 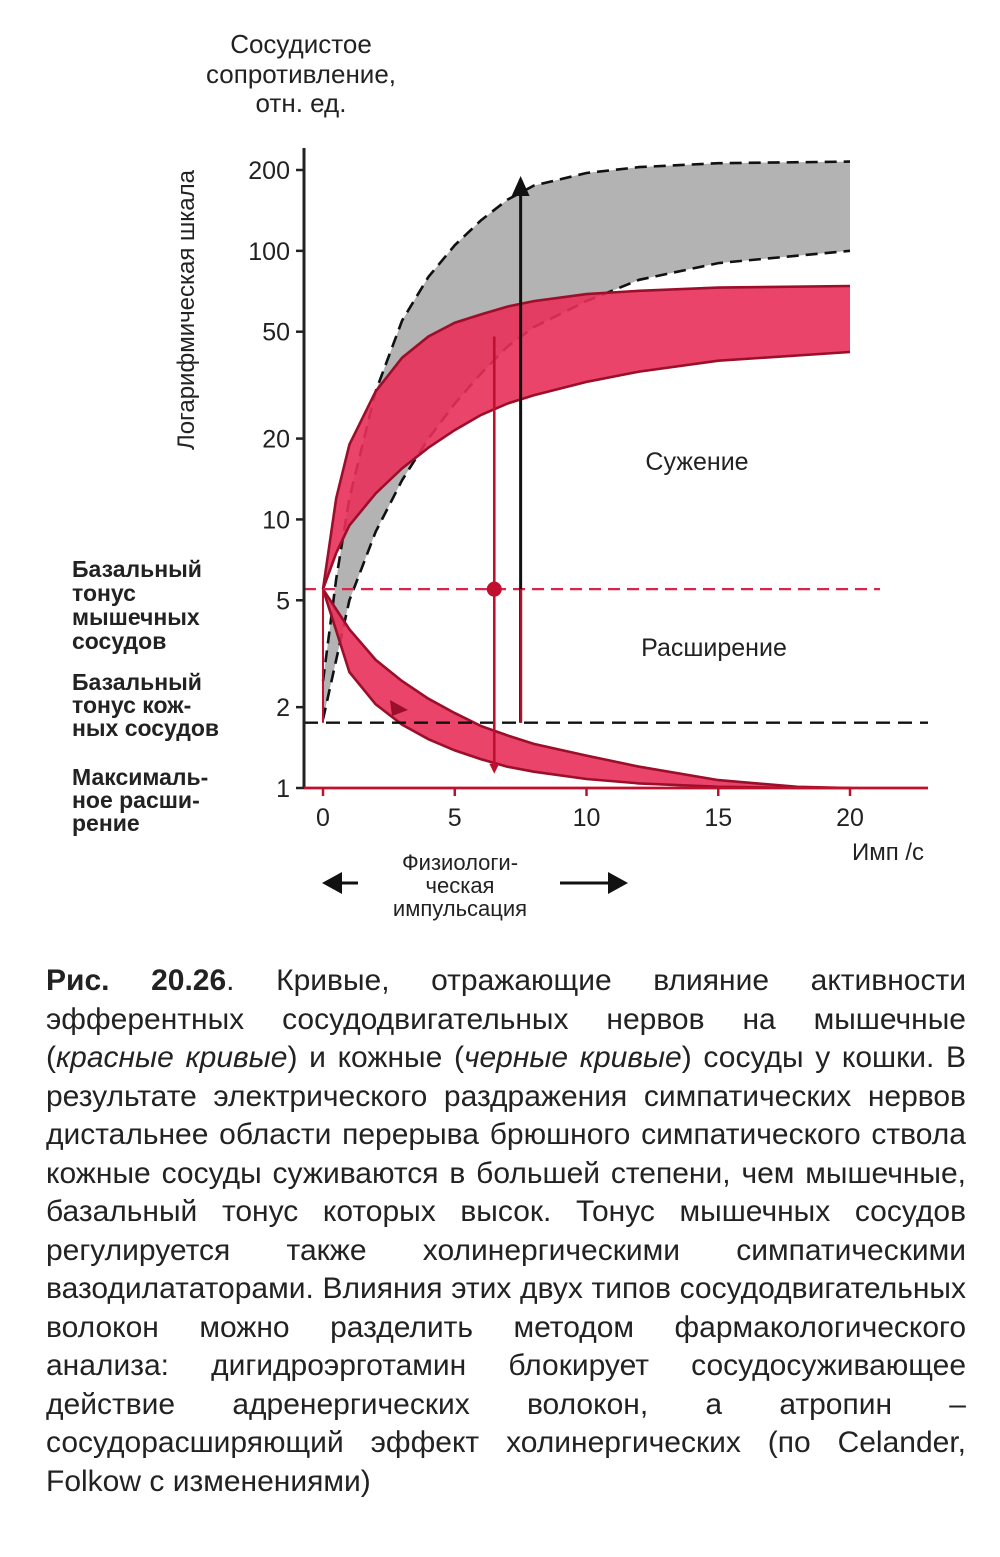 I want to click on y-tick-label: 1, so click(x=283, y=789).